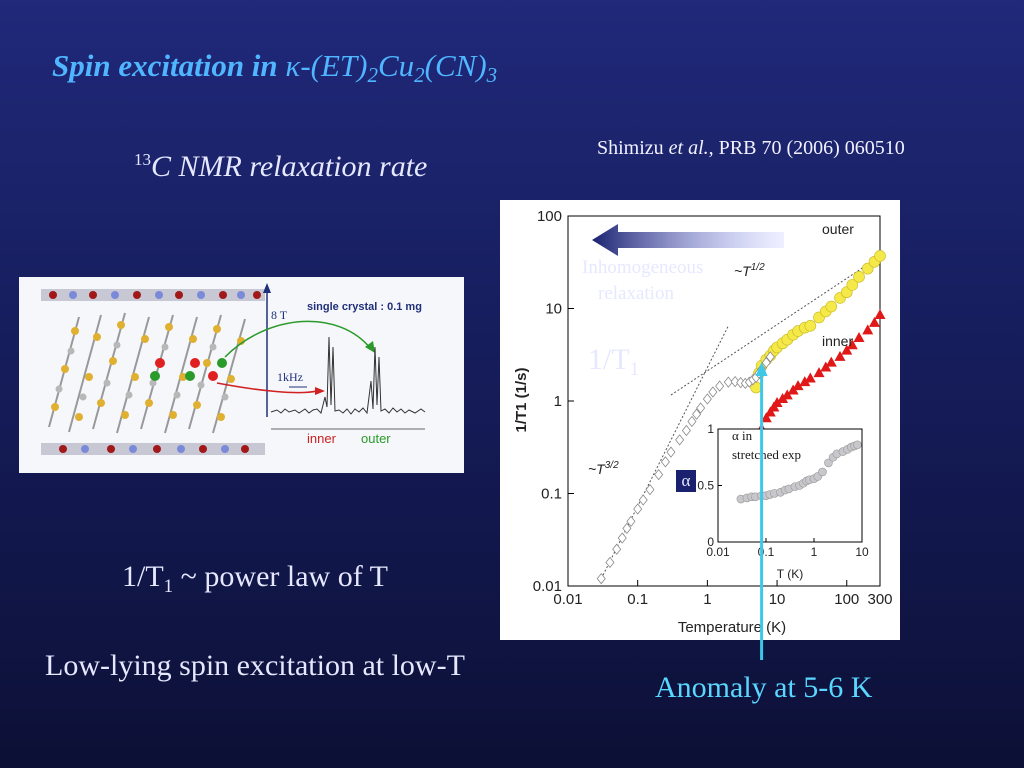 The width and height of the screenshot is (1024, 768). Describe the element at coordinates (630, 148) in the screenshot. I see `citation-author: Shimizu` at that location.